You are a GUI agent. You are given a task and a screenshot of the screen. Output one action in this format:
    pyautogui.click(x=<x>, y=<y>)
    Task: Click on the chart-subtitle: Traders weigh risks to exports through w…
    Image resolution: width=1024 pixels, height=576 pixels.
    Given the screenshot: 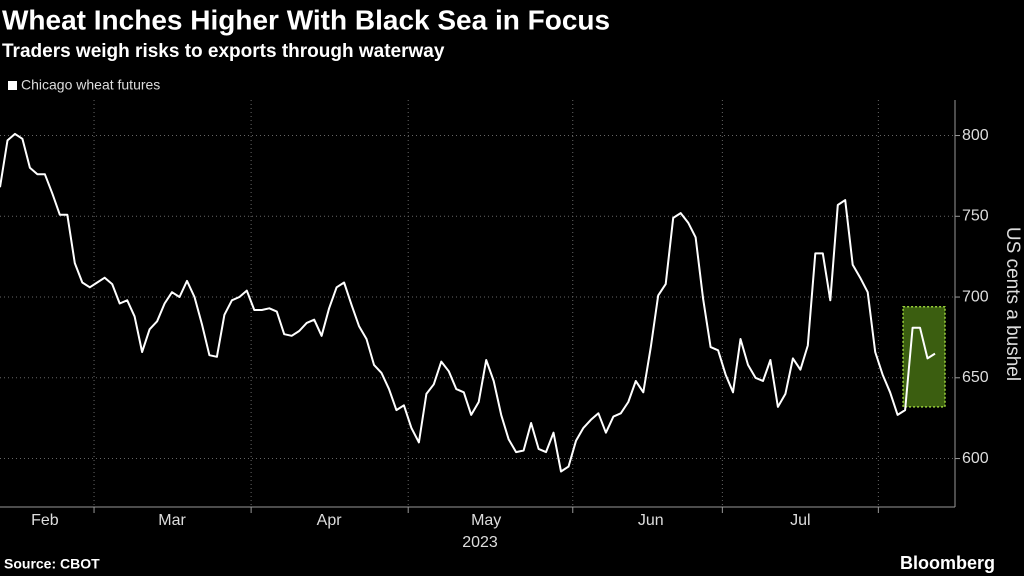 What is the action you would take?
    pyautogui.click(x=223, y=51)
    